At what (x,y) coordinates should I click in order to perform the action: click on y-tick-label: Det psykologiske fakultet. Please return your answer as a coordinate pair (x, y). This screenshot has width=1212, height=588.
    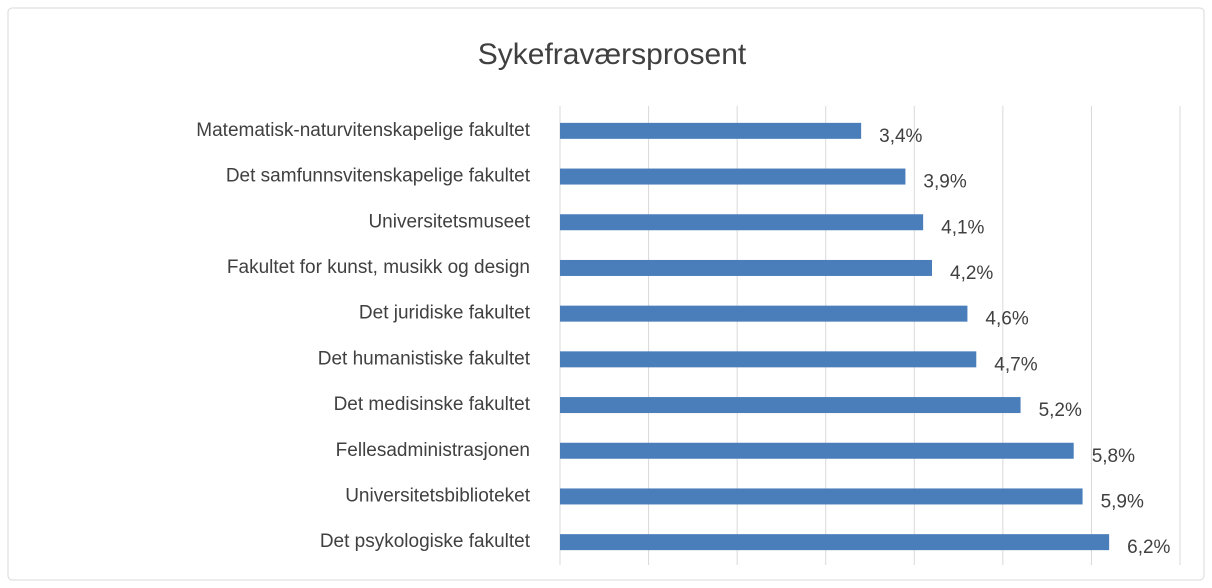
    Looking at the image, I should click on (425, 541).